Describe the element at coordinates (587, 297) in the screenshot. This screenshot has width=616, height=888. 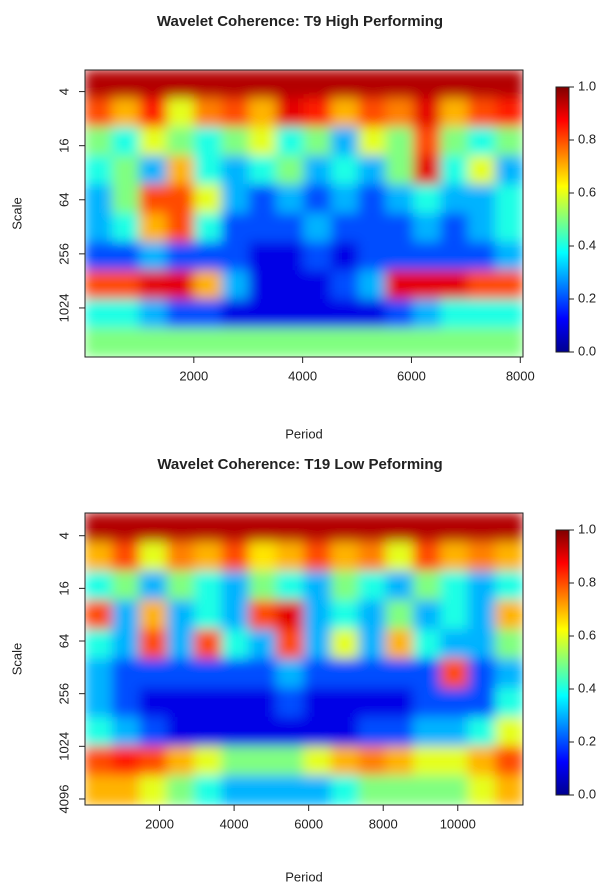
I see `colorbar-tick-label: 0.2` at that location.